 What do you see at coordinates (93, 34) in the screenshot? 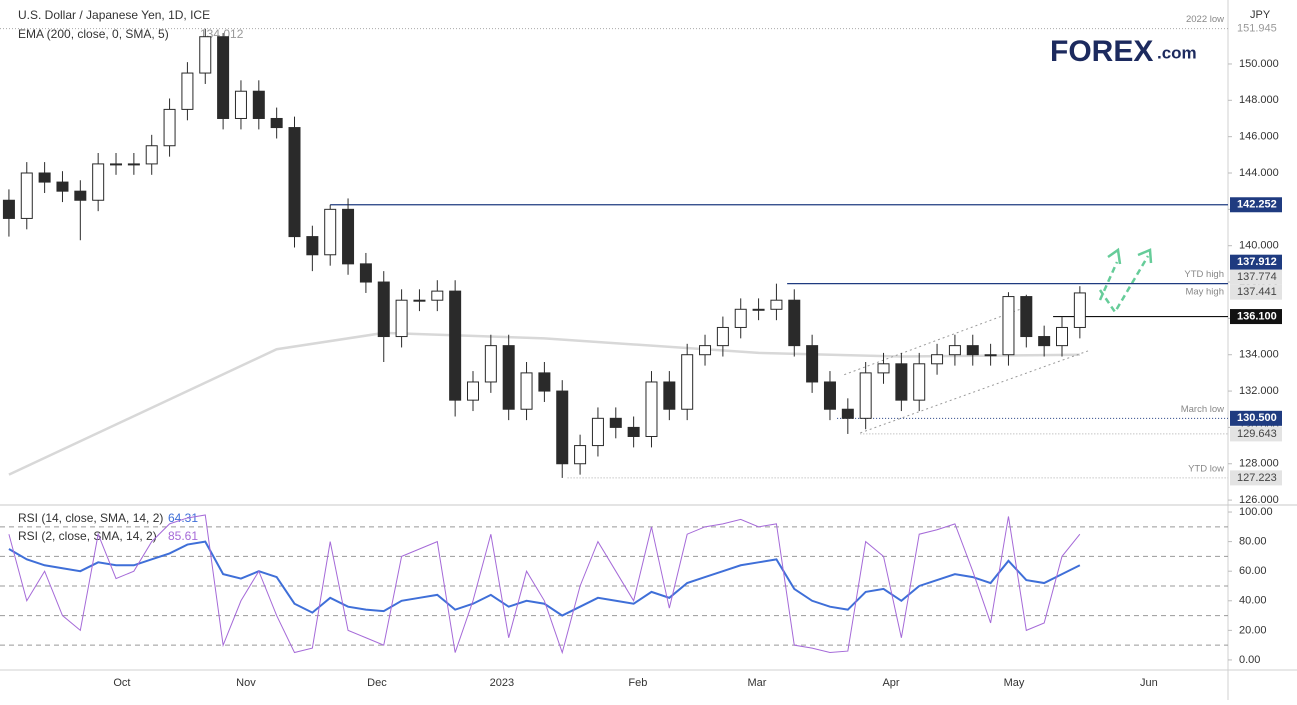
I see `ema-legend: EMA (200, close, 0, SMA, 5)` at bounding box center [93, 34].